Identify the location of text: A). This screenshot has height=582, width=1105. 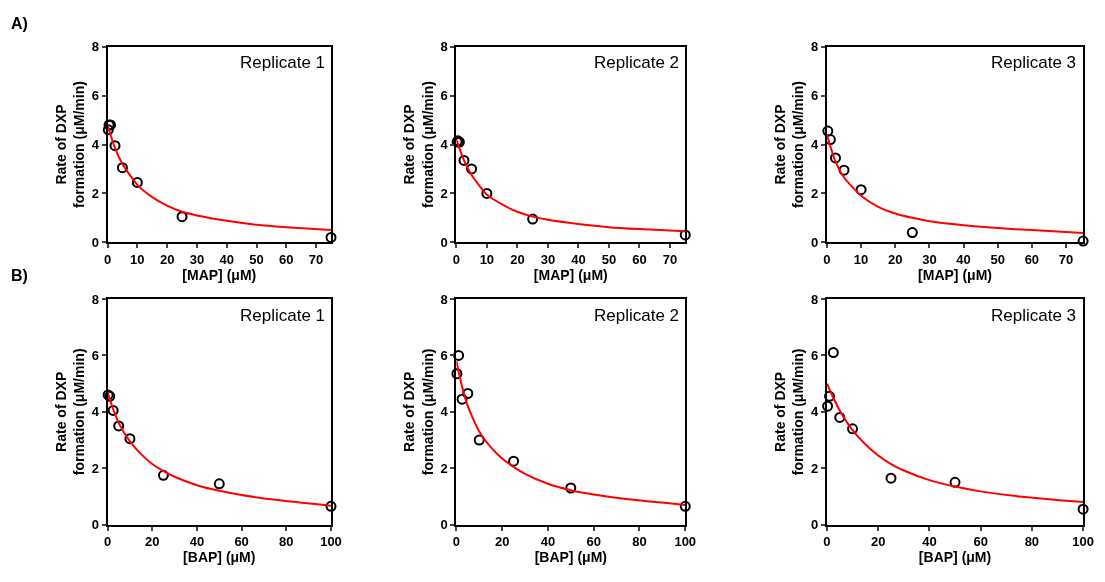
(19, 23).